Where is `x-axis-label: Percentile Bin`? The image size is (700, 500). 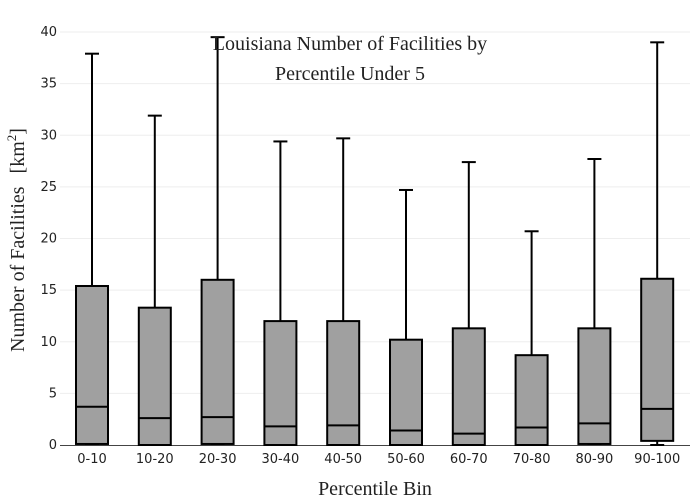 x-axis-label: Percentile Bin is located at coordinates (375, 489).